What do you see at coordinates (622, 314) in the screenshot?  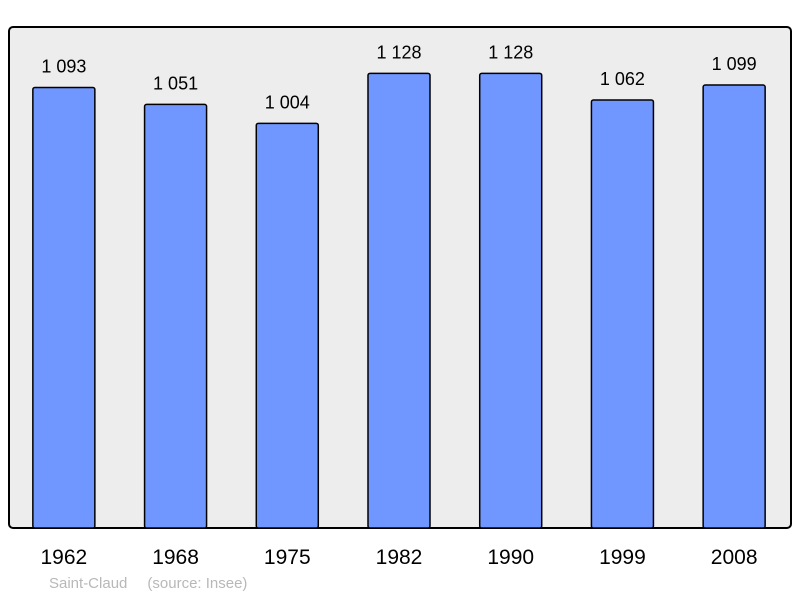 I see `bar-1999` at bounding box center [622, 314].